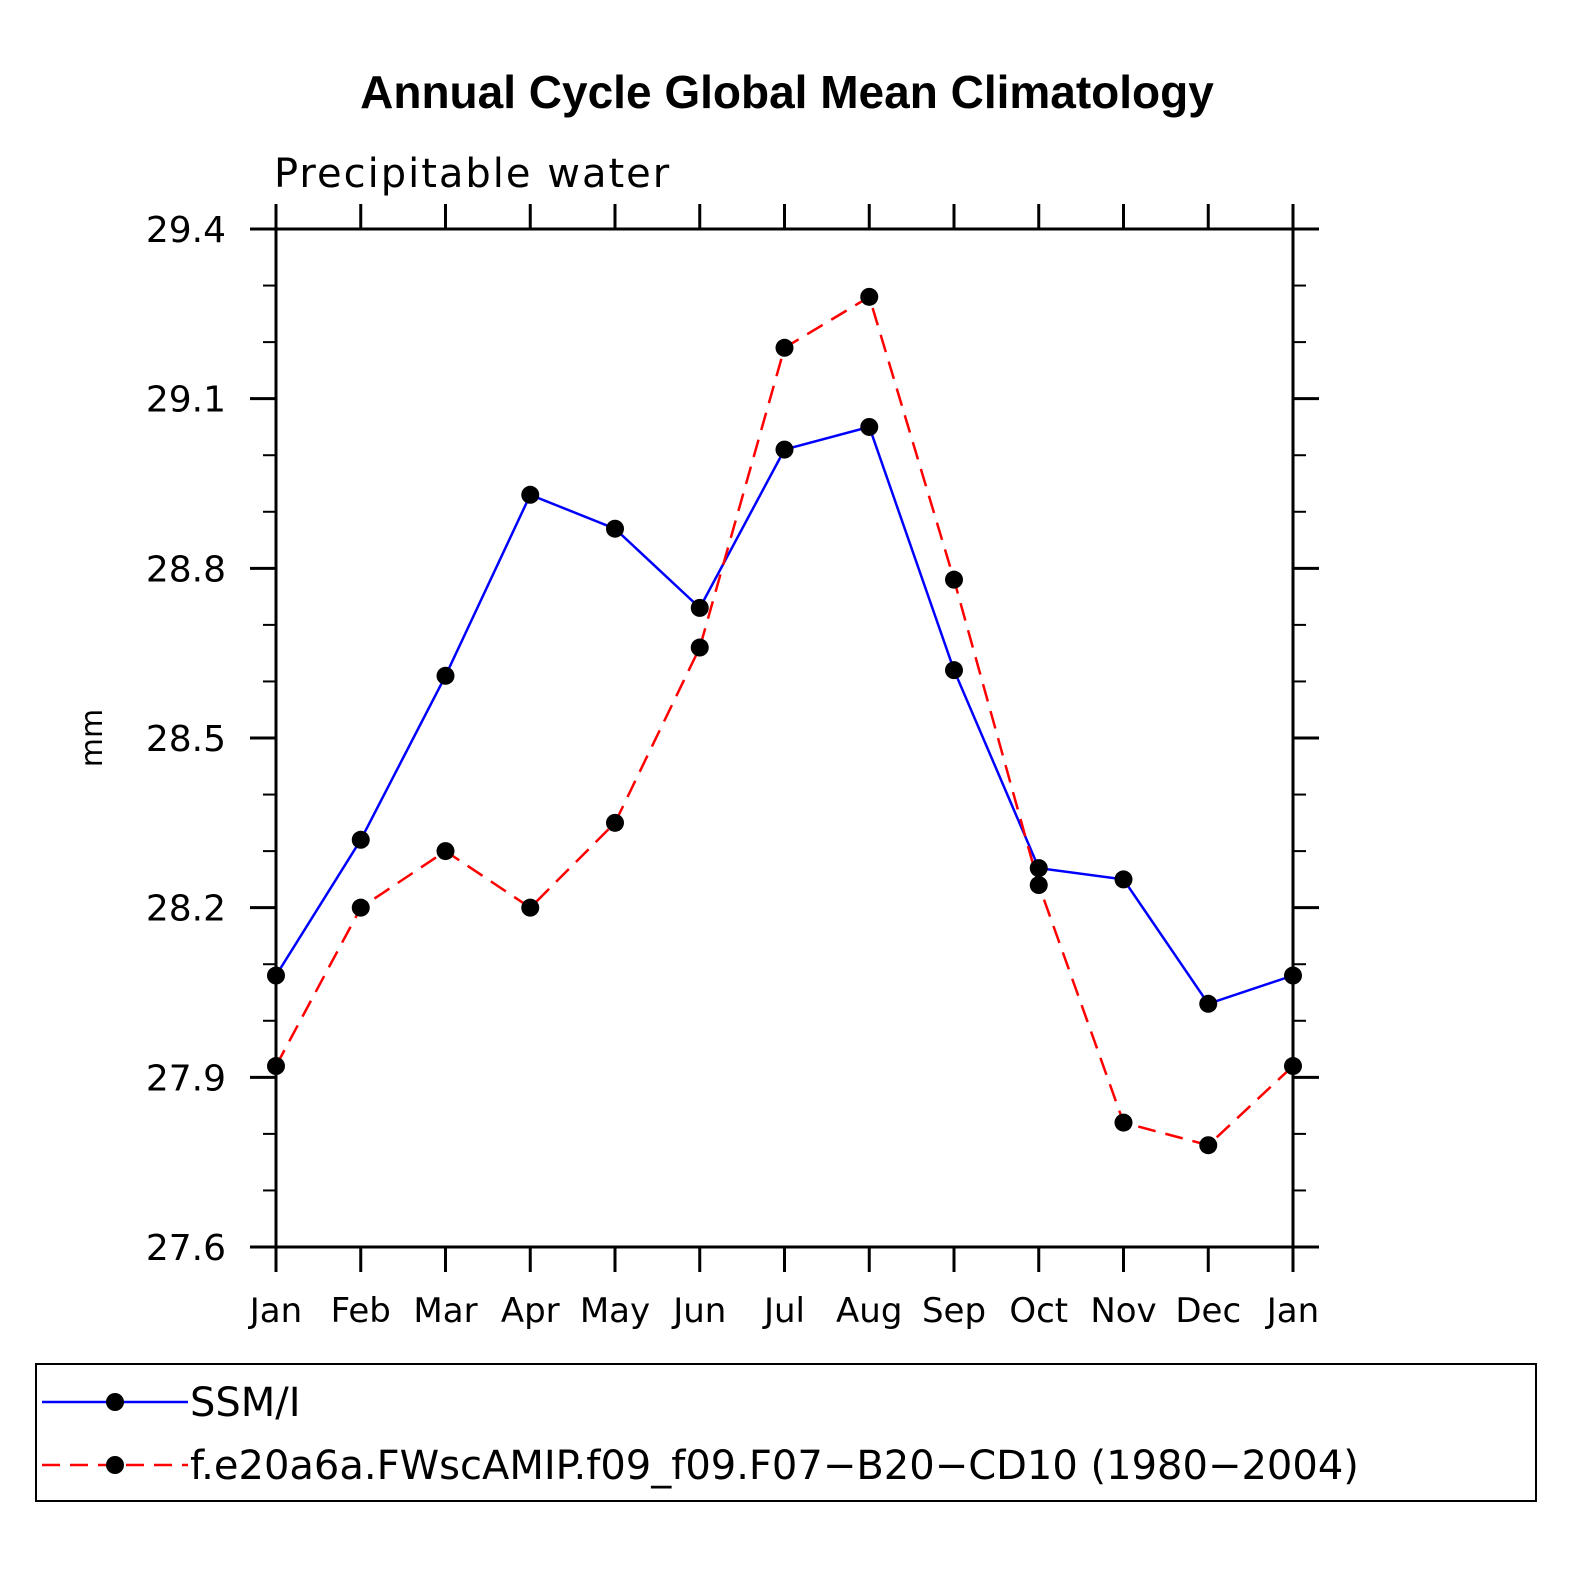 This screenshot has width=1574, height=1574. What do you see at coordinates (115, 1465) in the screenshot?
I see `legend-marker-model` at bounding box center [115, 1465].